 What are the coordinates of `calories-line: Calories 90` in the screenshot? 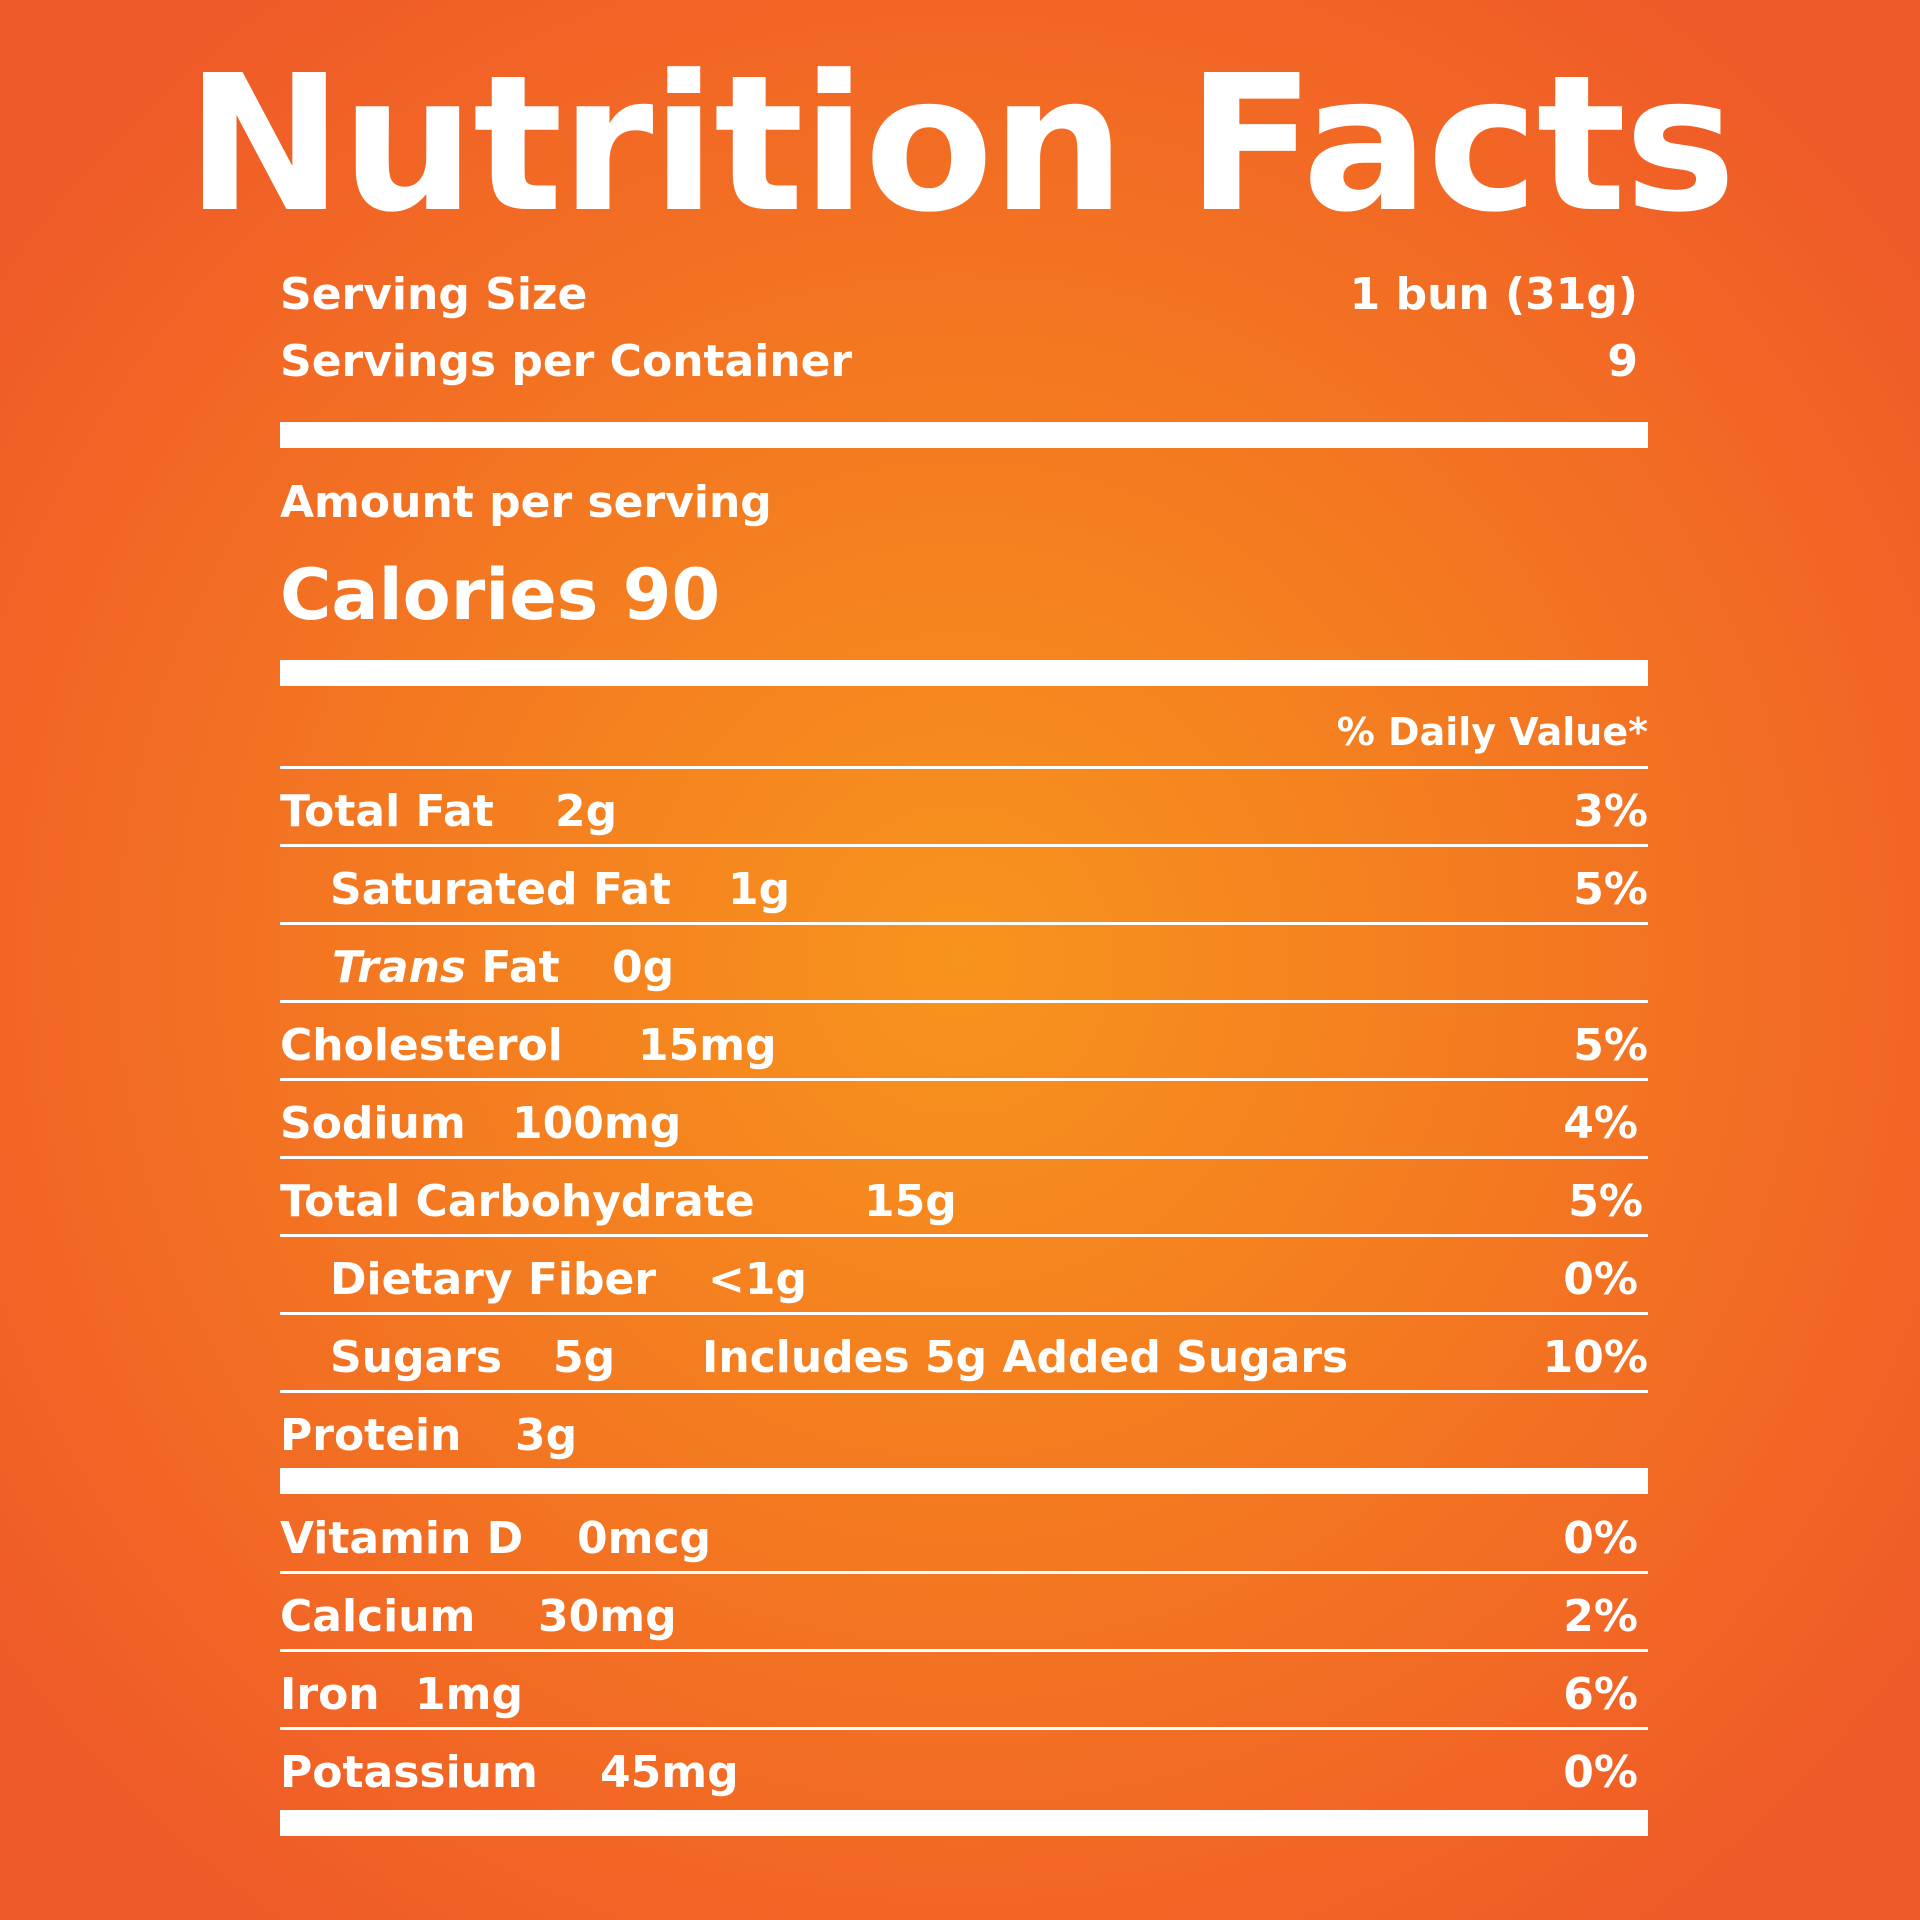 It's located at (500, 595).